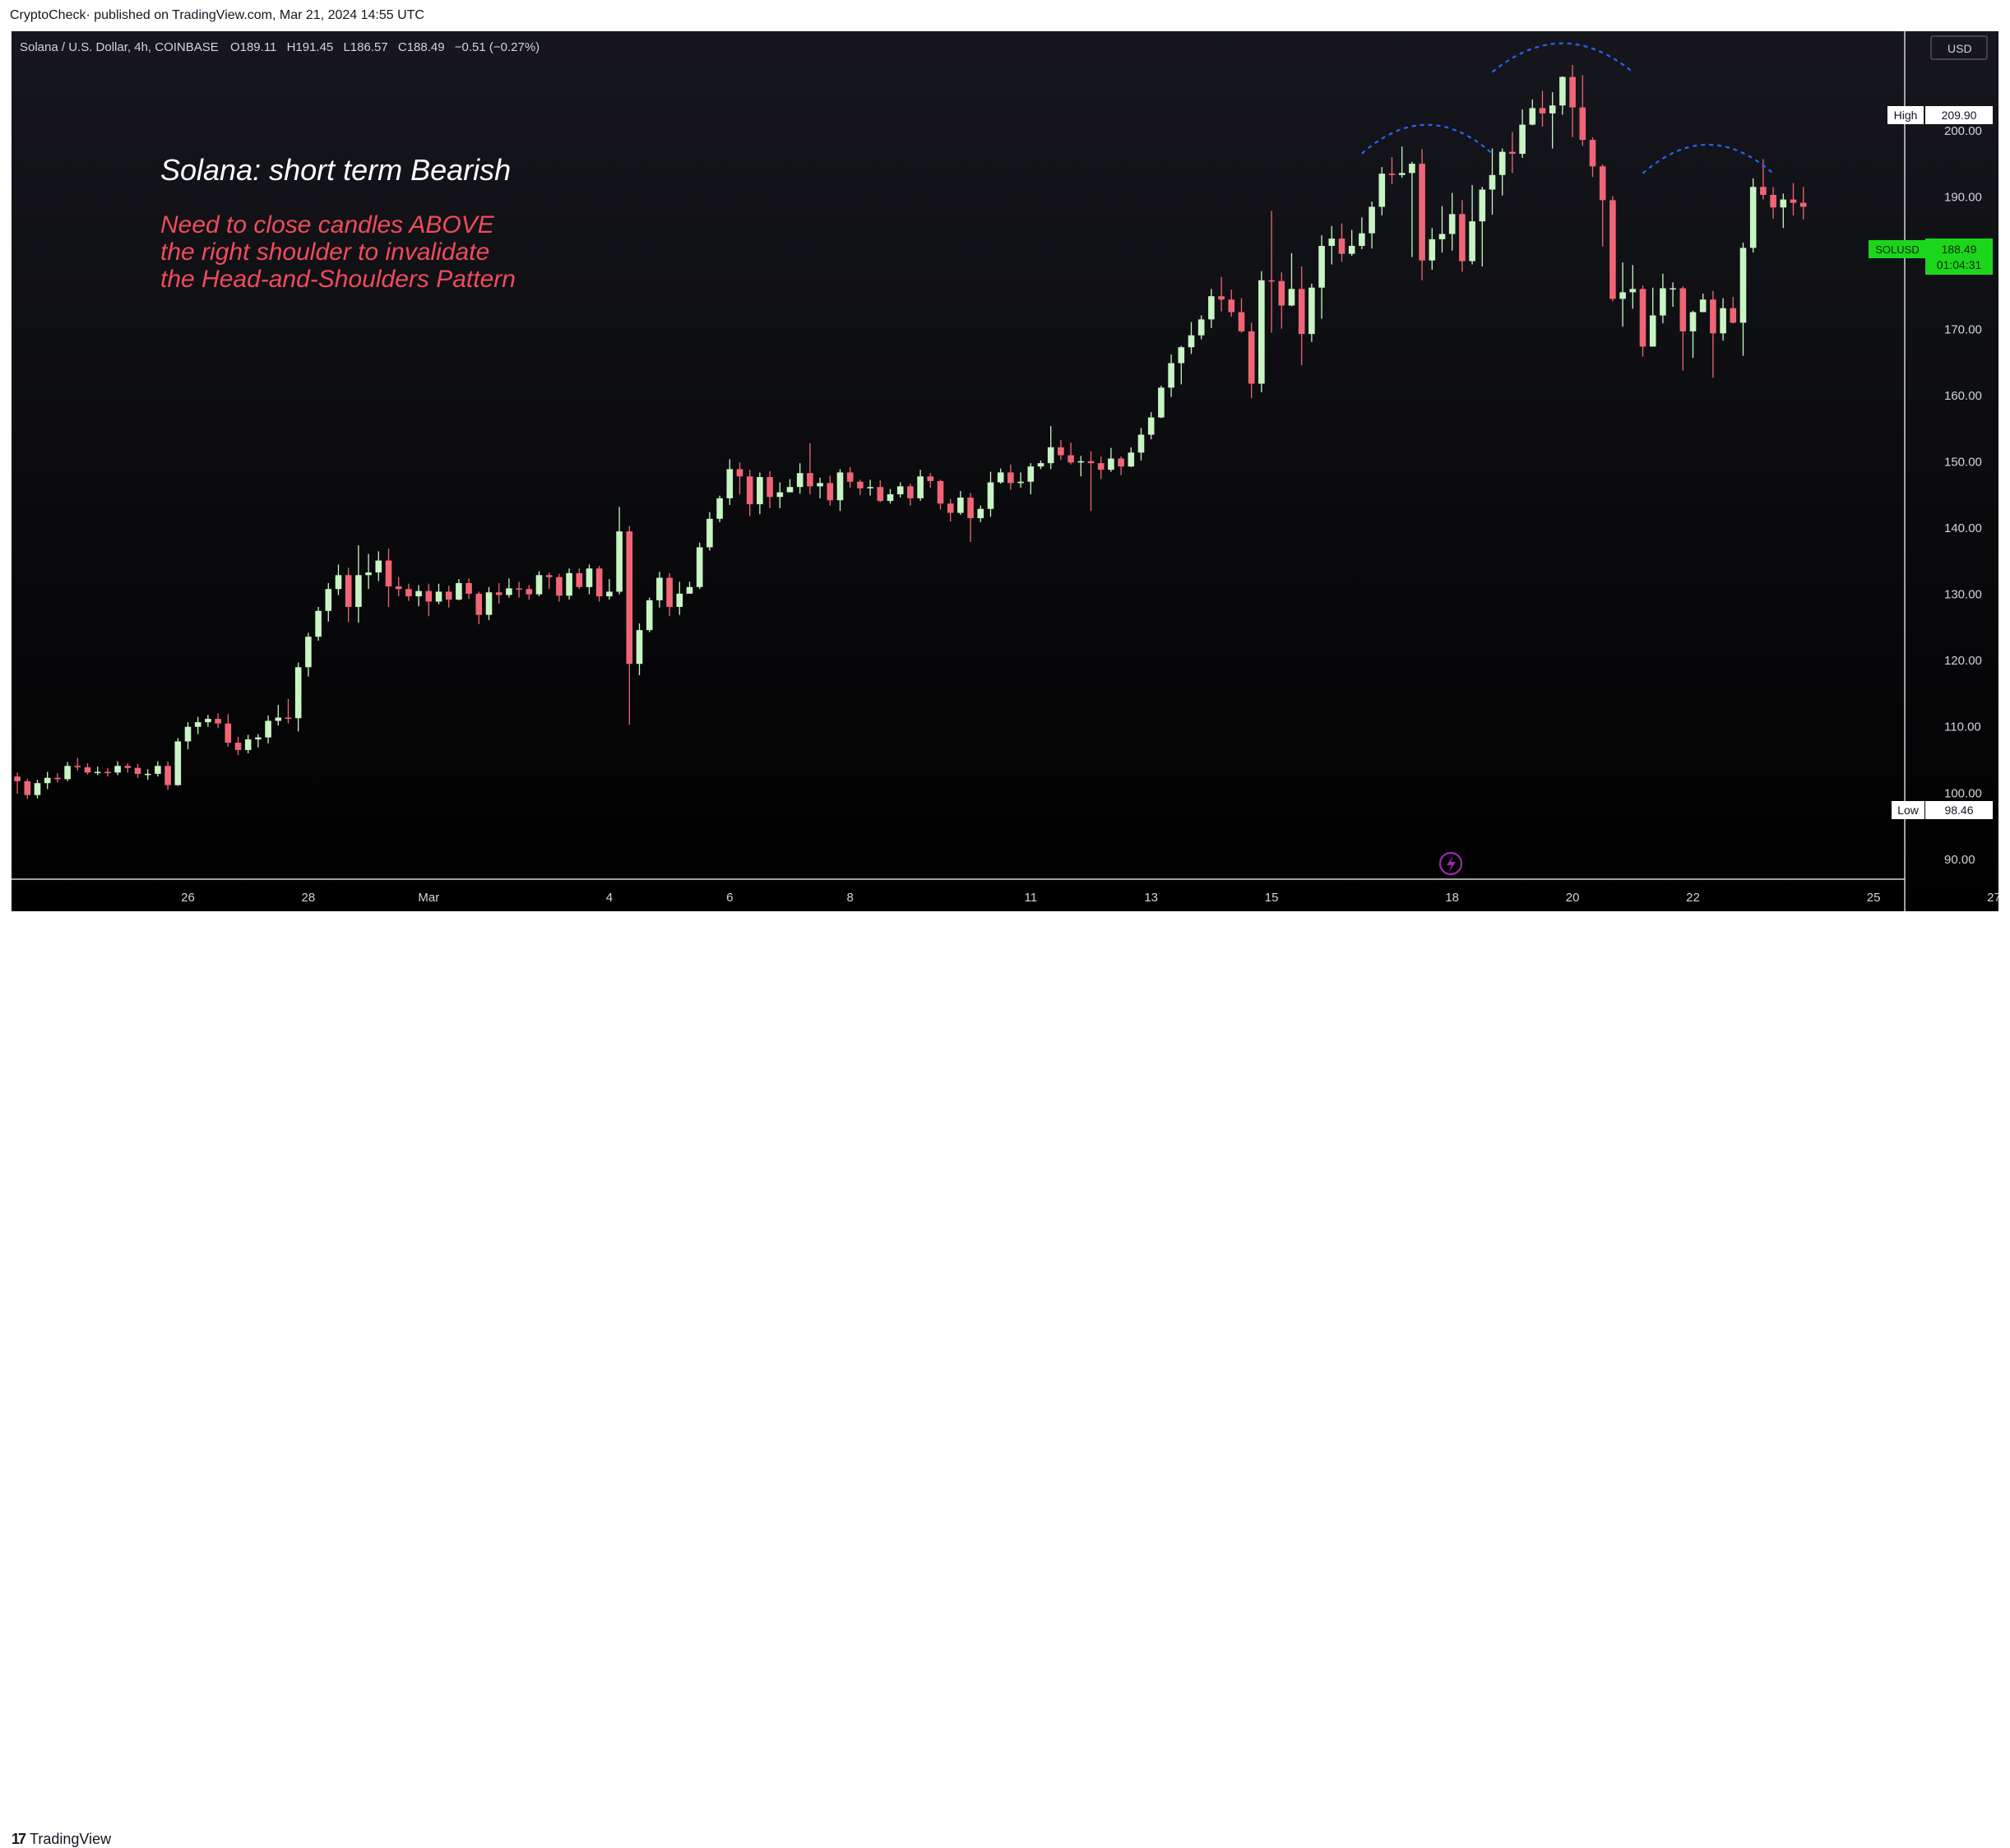 This screenshot has height=1848, width=2010. Describe the element at coordinates (1959, 264) in the screenshot. I see `countdown-label: 01:04:31` at that location.